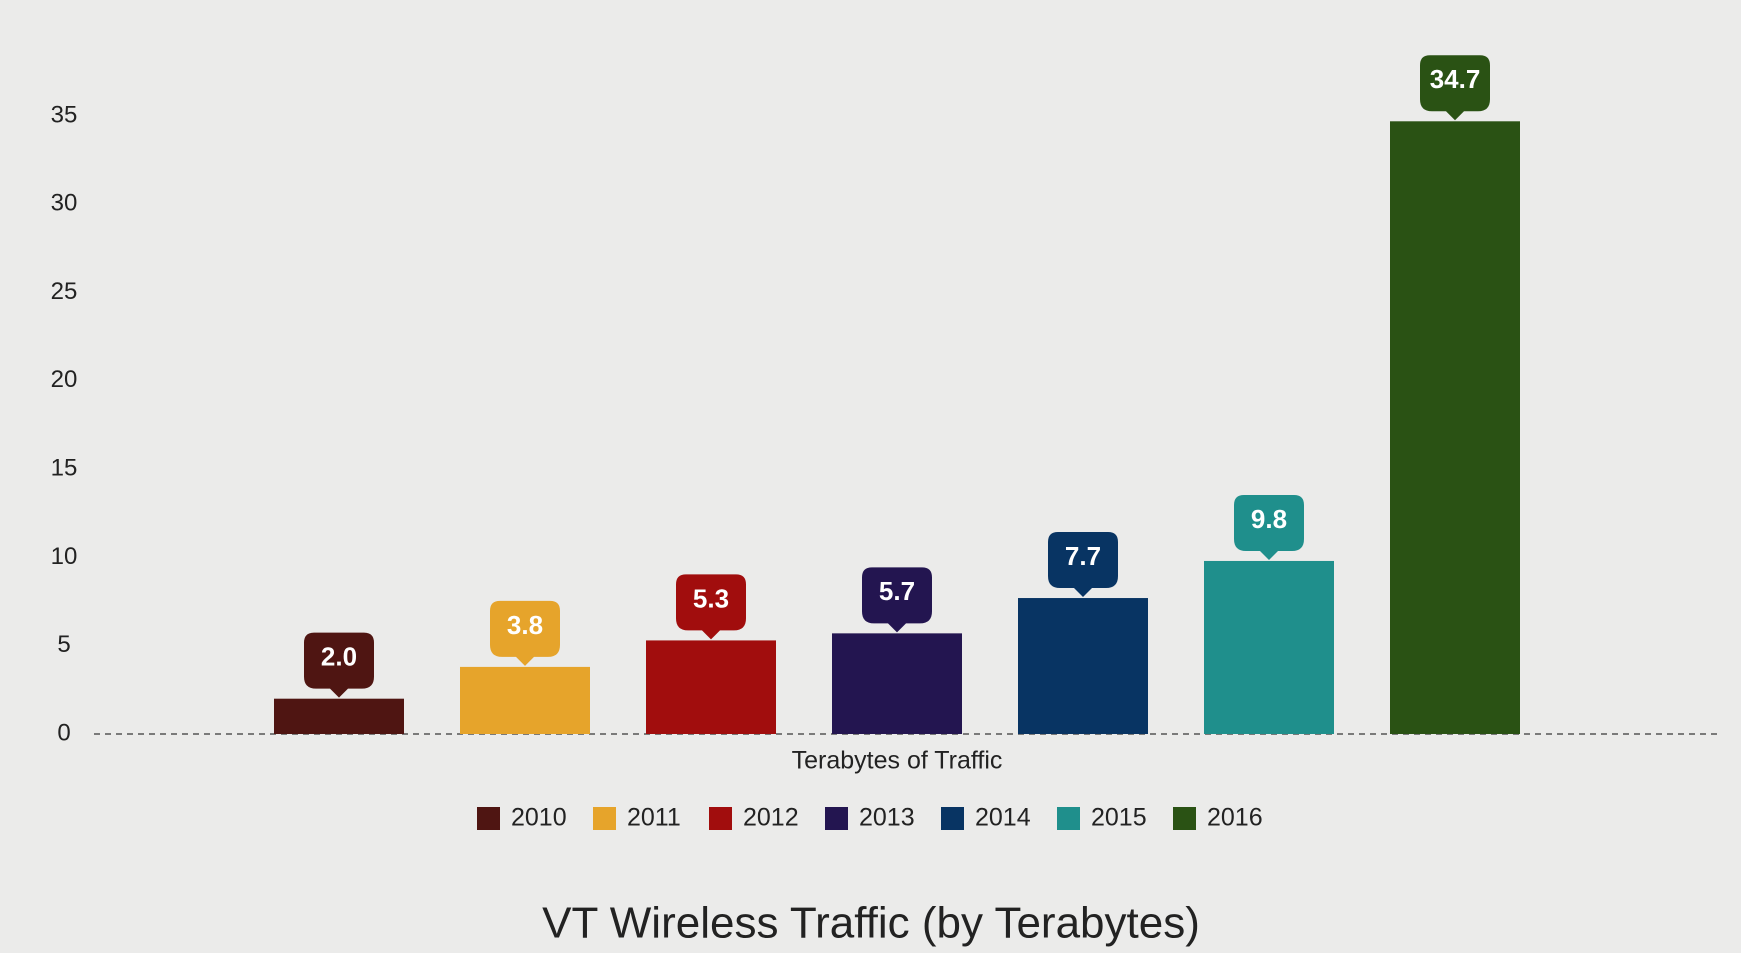 The height and width of the screenshot is (953, 1741). What do you see at coordinates (539, 818) in the screenshot?
I see `legend-label: 2010` at bounding box center [539, 818].